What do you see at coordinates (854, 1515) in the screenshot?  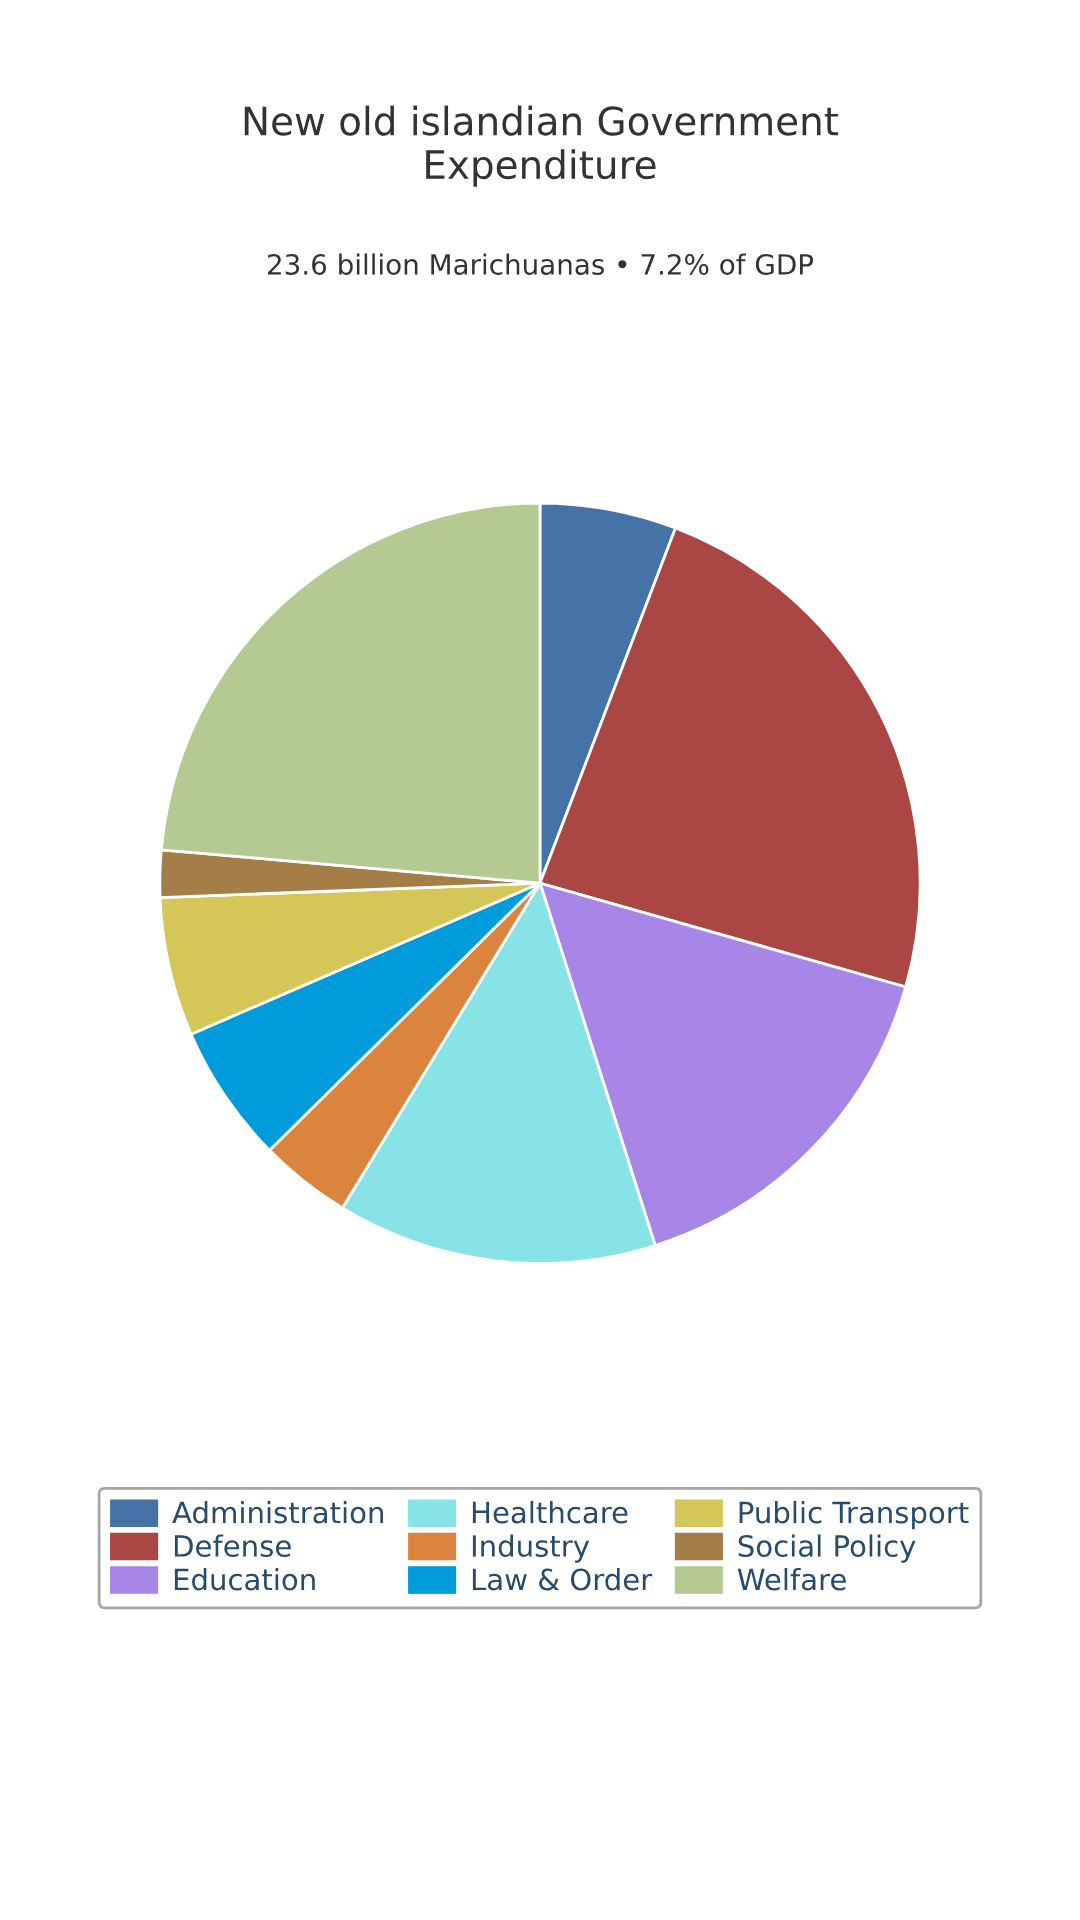 I see `legend-label: Public Transport` at bounding box center [854, 1515].